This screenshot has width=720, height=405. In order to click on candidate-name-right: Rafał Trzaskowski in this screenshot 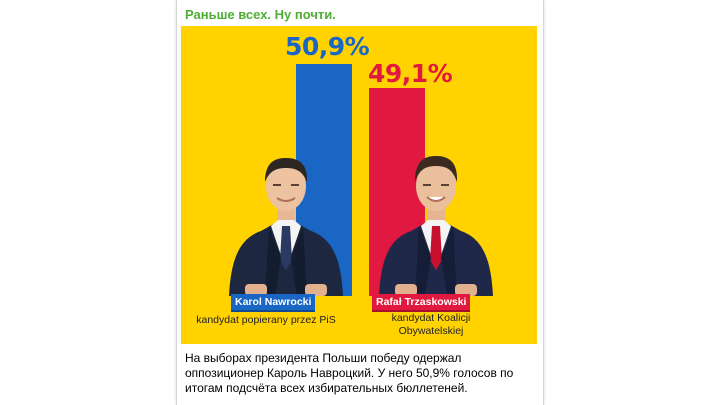, I will do `click(421, 303)`.